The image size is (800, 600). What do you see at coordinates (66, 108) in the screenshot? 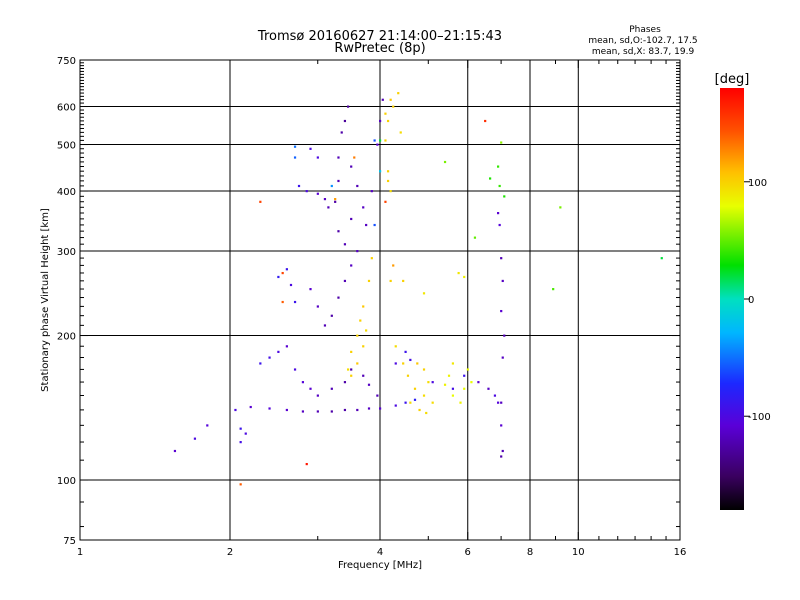
I see `y-tick-label: 600` at bounding box center [66, 108].